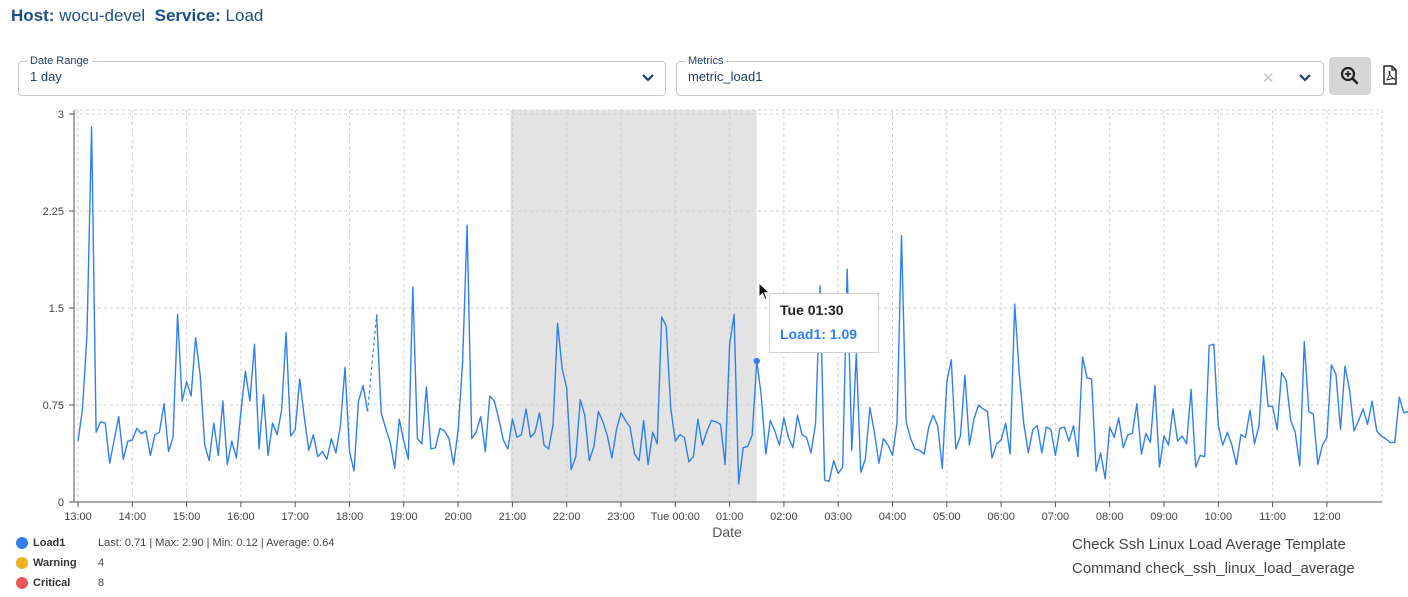 The width and height of the screenshot is (1408, 597). What do you see at coordinates (706, 61) in the screenshot?
I see `metrics-label: Metrics` at bounding box center [706, 61].